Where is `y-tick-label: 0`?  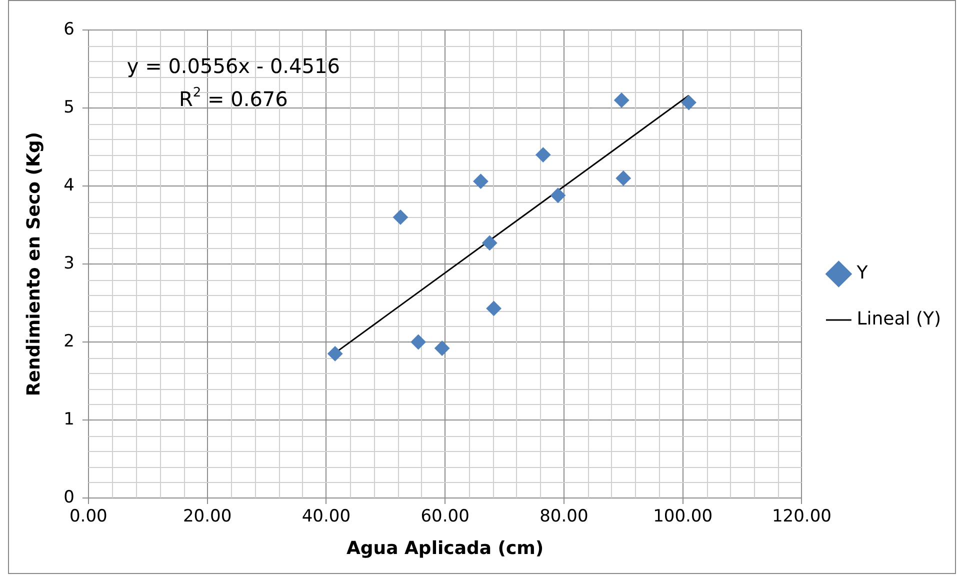 y-tick-label: 0 is located at coordinates (69, 497).